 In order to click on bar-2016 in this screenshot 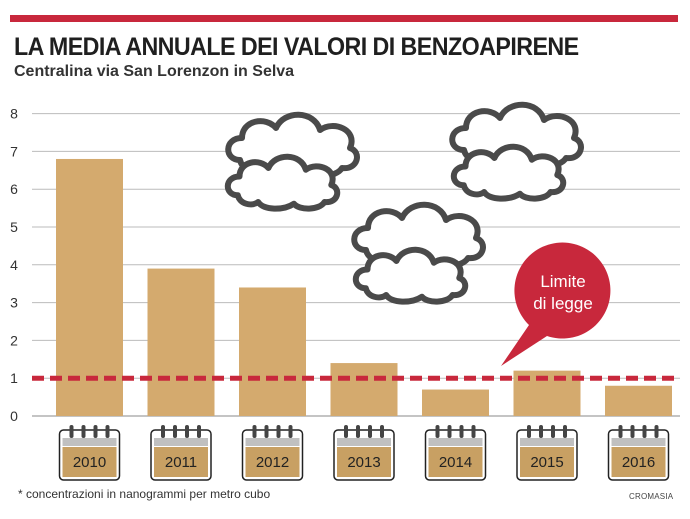, I will do `click(638, 400)`.